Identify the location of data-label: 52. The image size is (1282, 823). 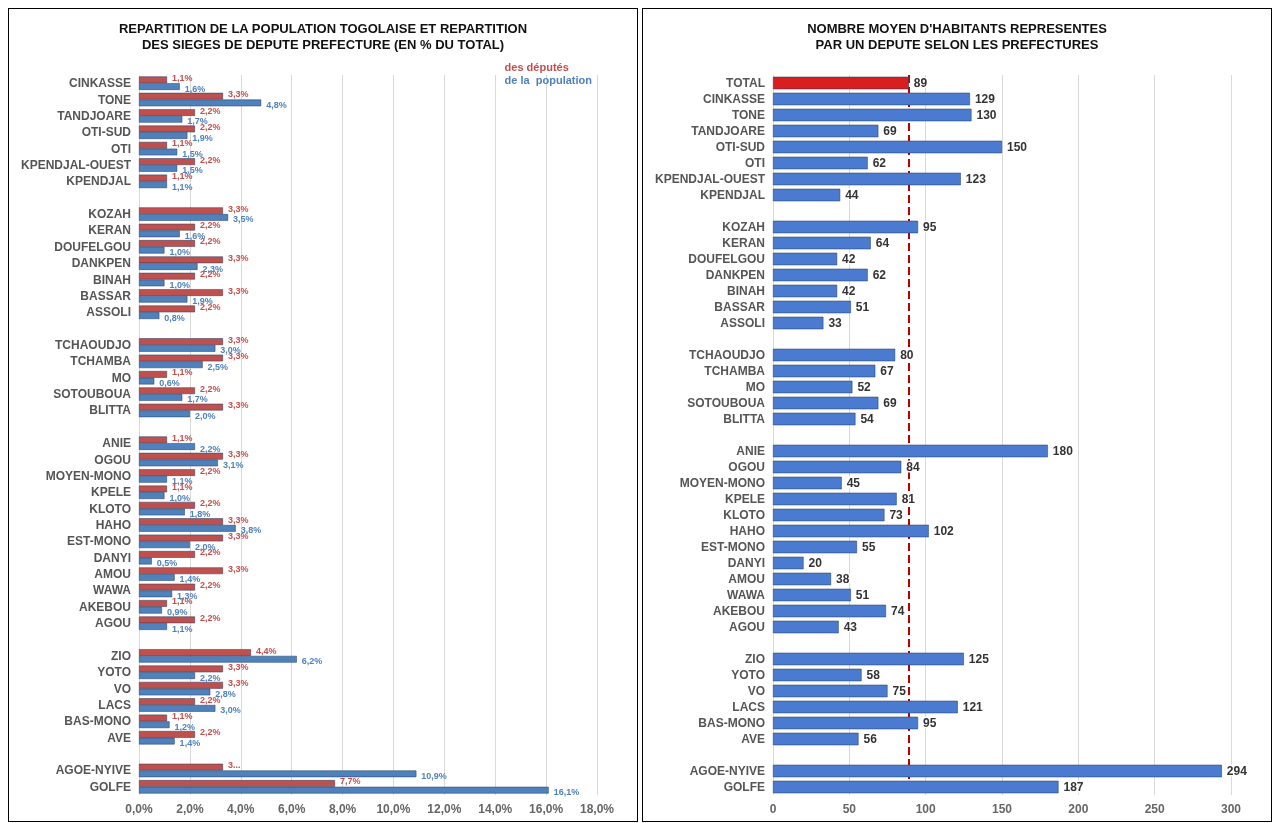
(864, 387).